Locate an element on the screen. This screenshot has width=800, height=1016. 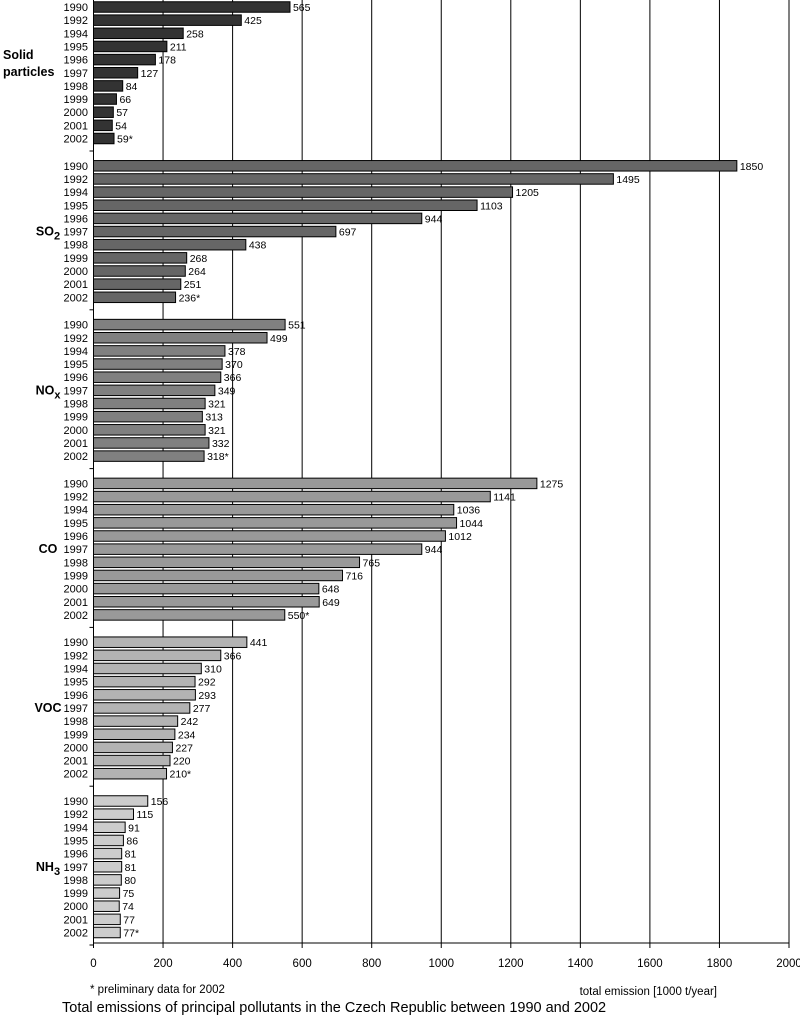
series-label: CO is located at coordinates (48, 549).